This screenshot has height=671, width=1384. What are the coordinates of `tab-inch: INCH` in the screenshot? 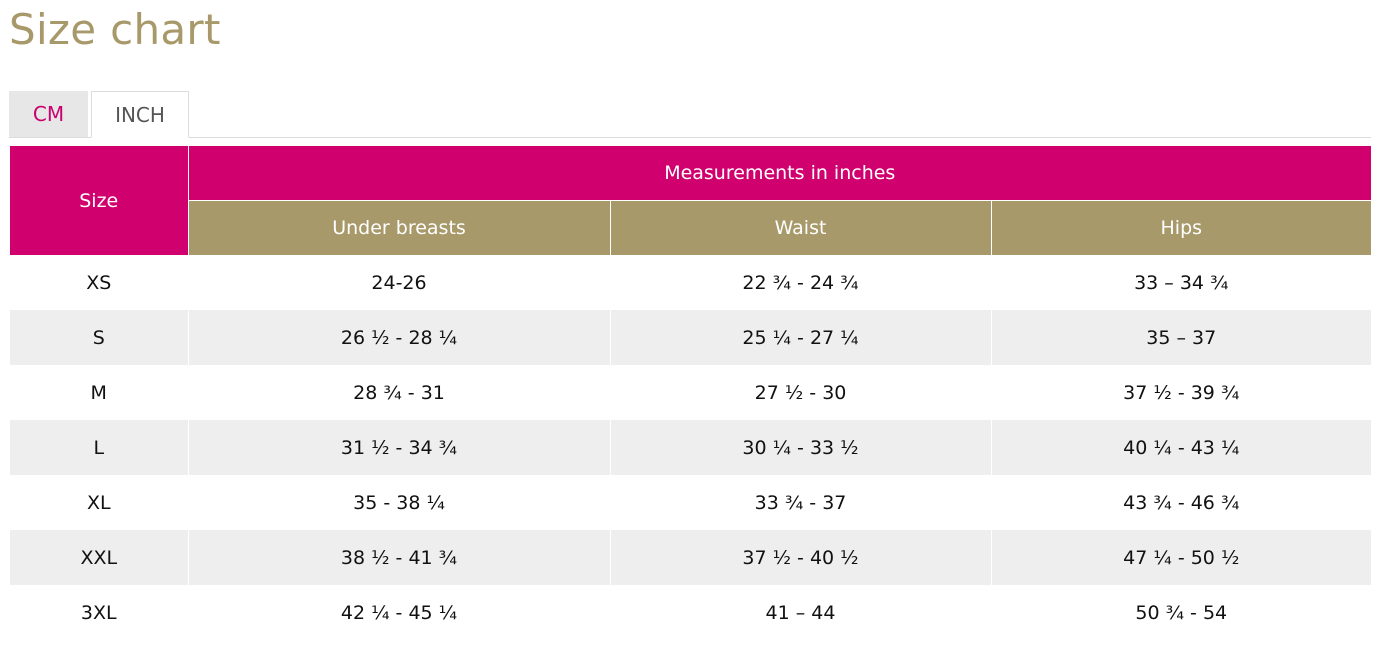 It's located at (140, 114).